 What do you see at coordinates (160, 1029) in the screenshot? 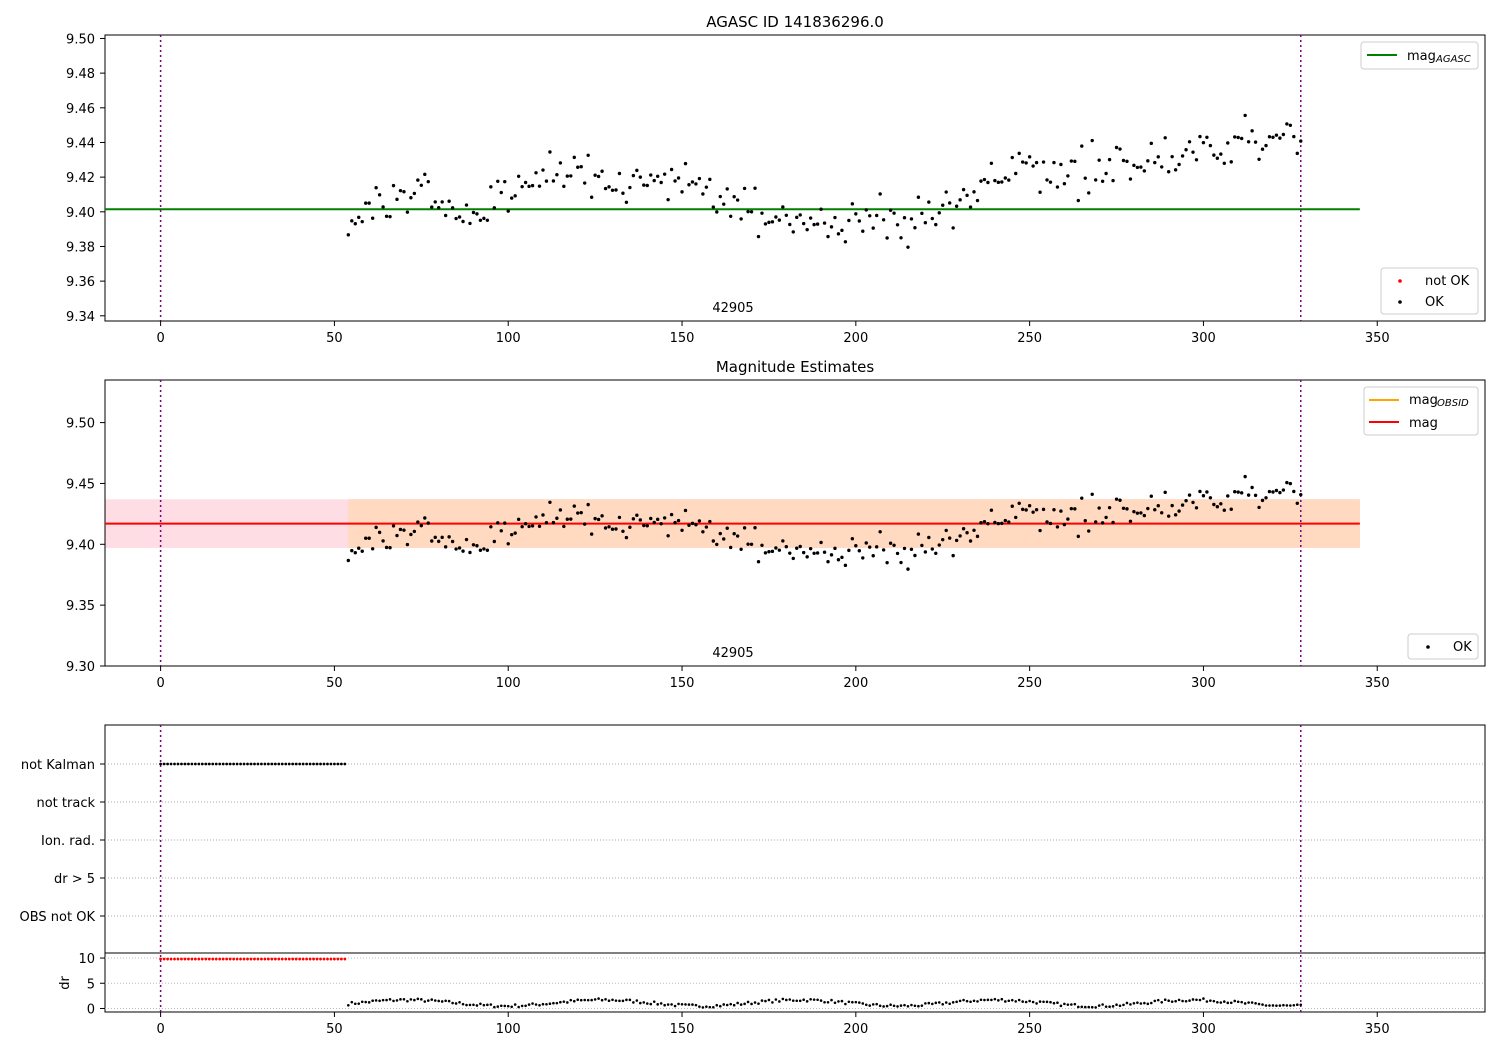
I see `x-tick-label: 0` at bounding box center [160, 1029].